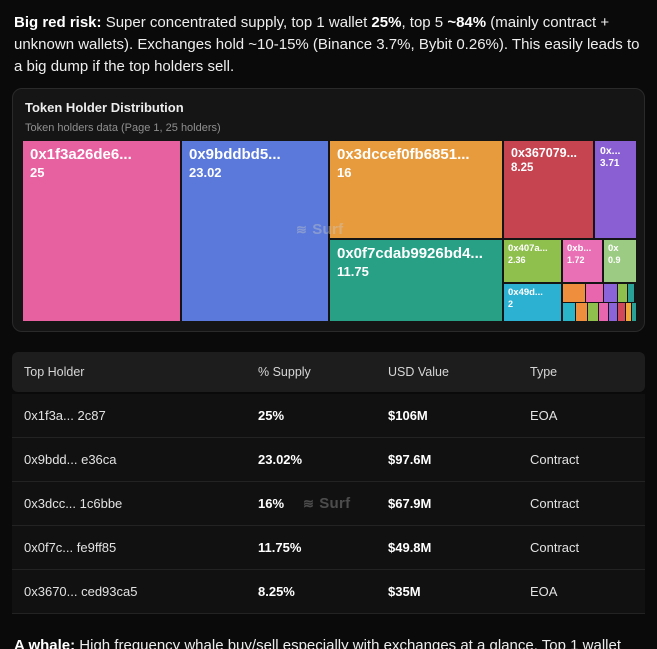 The height and width of the screenshot is (649, 657). I want to click on supply-cell: 8.25%, so click(276, 591).